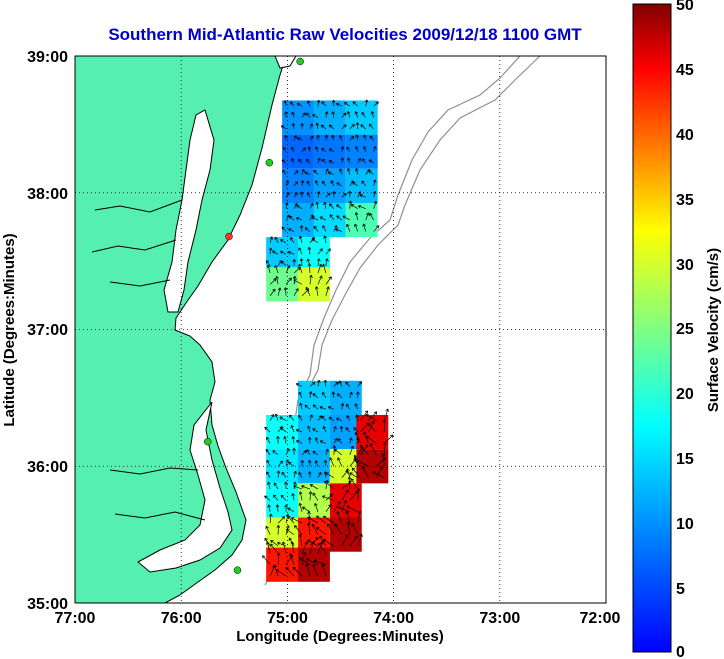 The height and width of the screenshot is (659, 724). I want to click on radar-station-marker, so click(229, 236).